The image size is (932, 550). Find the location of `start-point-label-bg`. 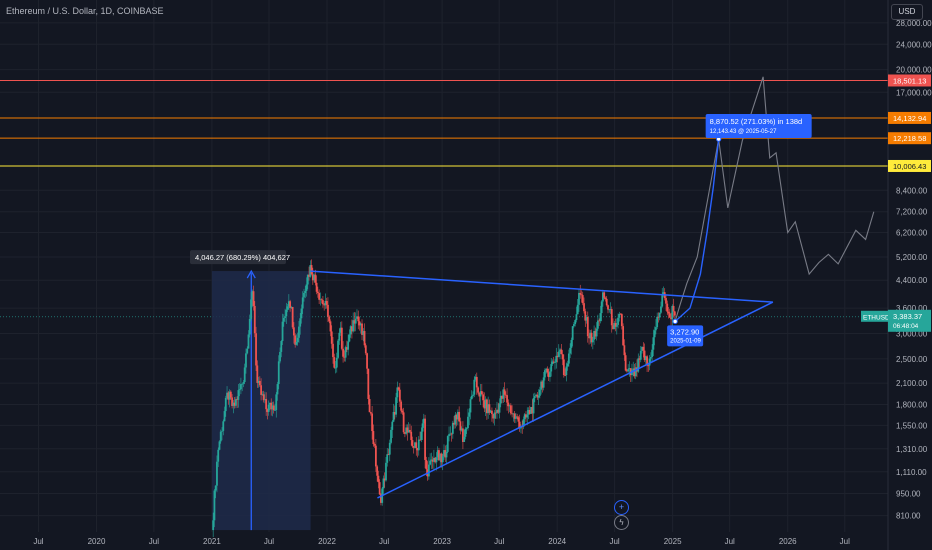

start-point-label-bg is located at coordinates (685, 336).